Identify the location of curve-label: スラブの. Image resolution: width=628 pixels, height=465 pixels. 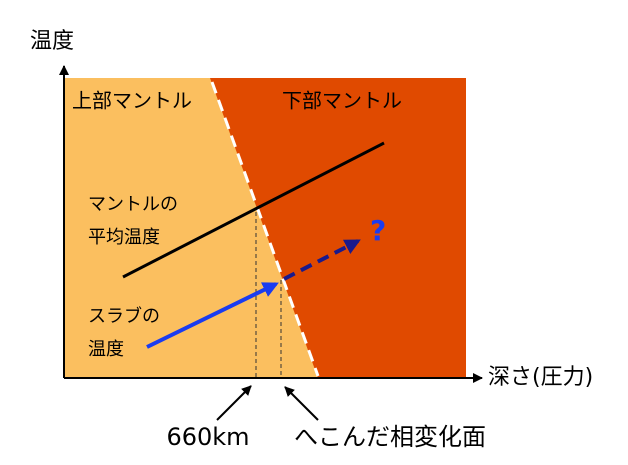
(124, 316).